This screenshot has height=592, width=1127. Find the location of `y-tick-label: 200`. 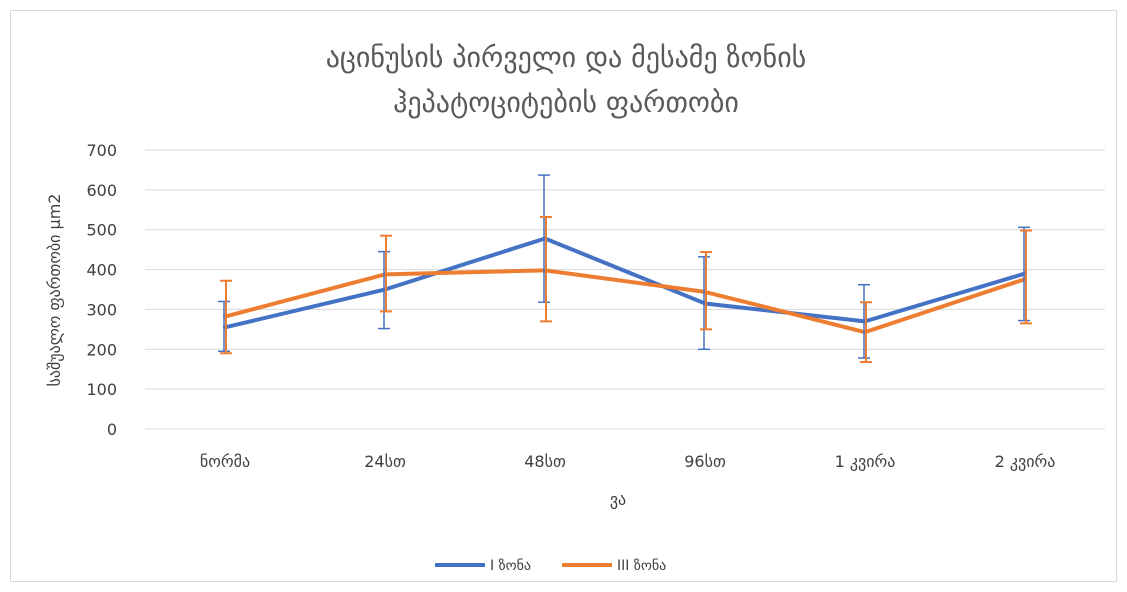

y-tick-label: 200 is located at coordinates (101, 349).